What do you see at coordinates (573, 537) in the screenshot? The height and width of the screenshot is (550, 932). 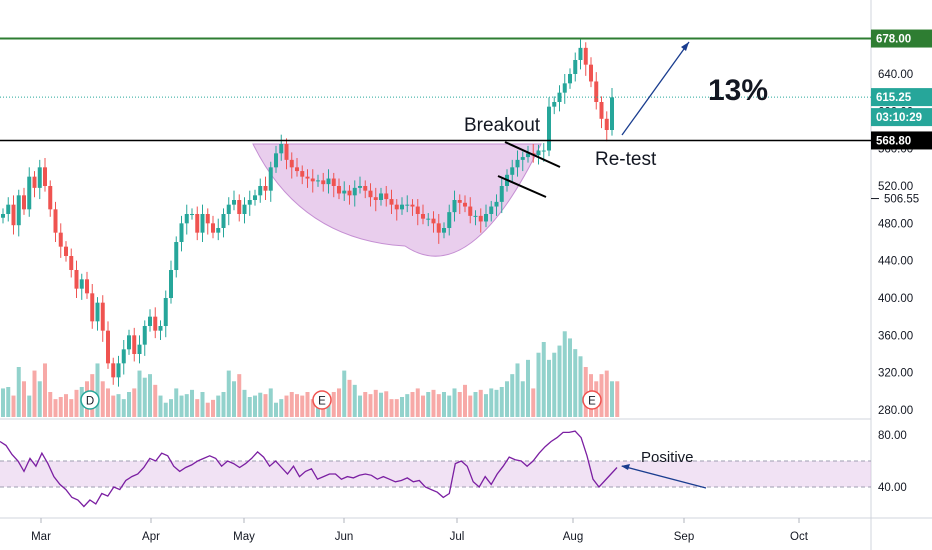 I see `time-tick-label: Aug` at bounding box center [573, 537].